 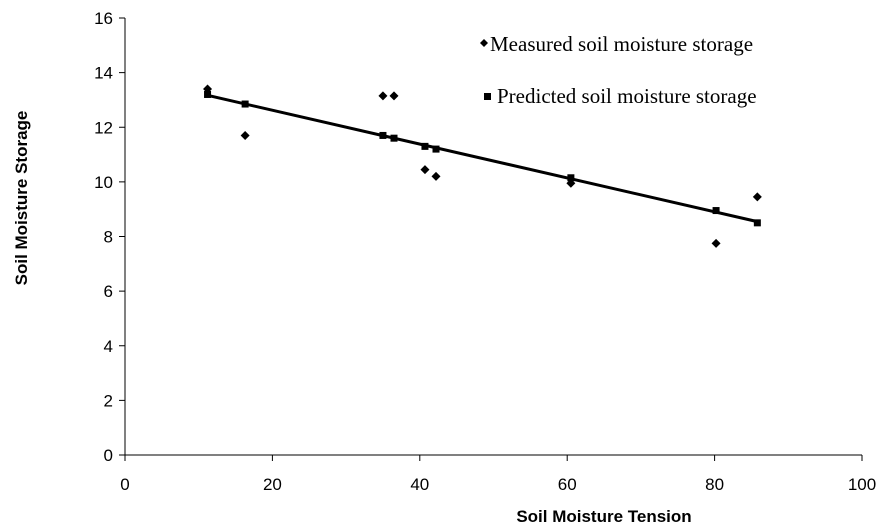 I want to click on x-tick-label: 20, so click(x=272, y=484).